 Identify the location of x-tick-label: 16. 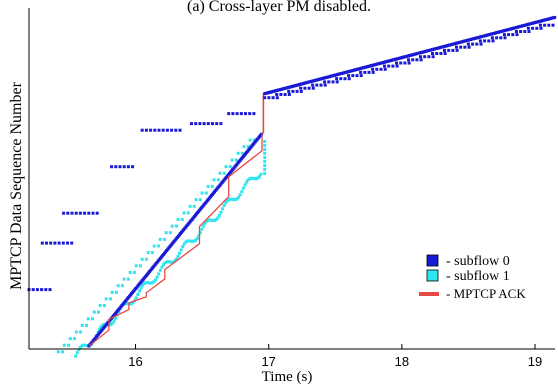
(135, 361).